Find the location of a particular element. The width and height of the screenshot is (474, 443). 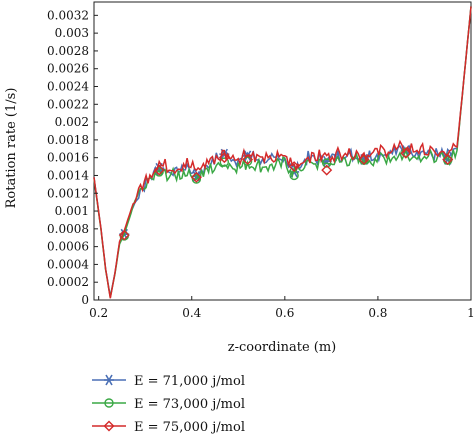

x-tick-label: 0.2 is located at coordinates (98, 313).